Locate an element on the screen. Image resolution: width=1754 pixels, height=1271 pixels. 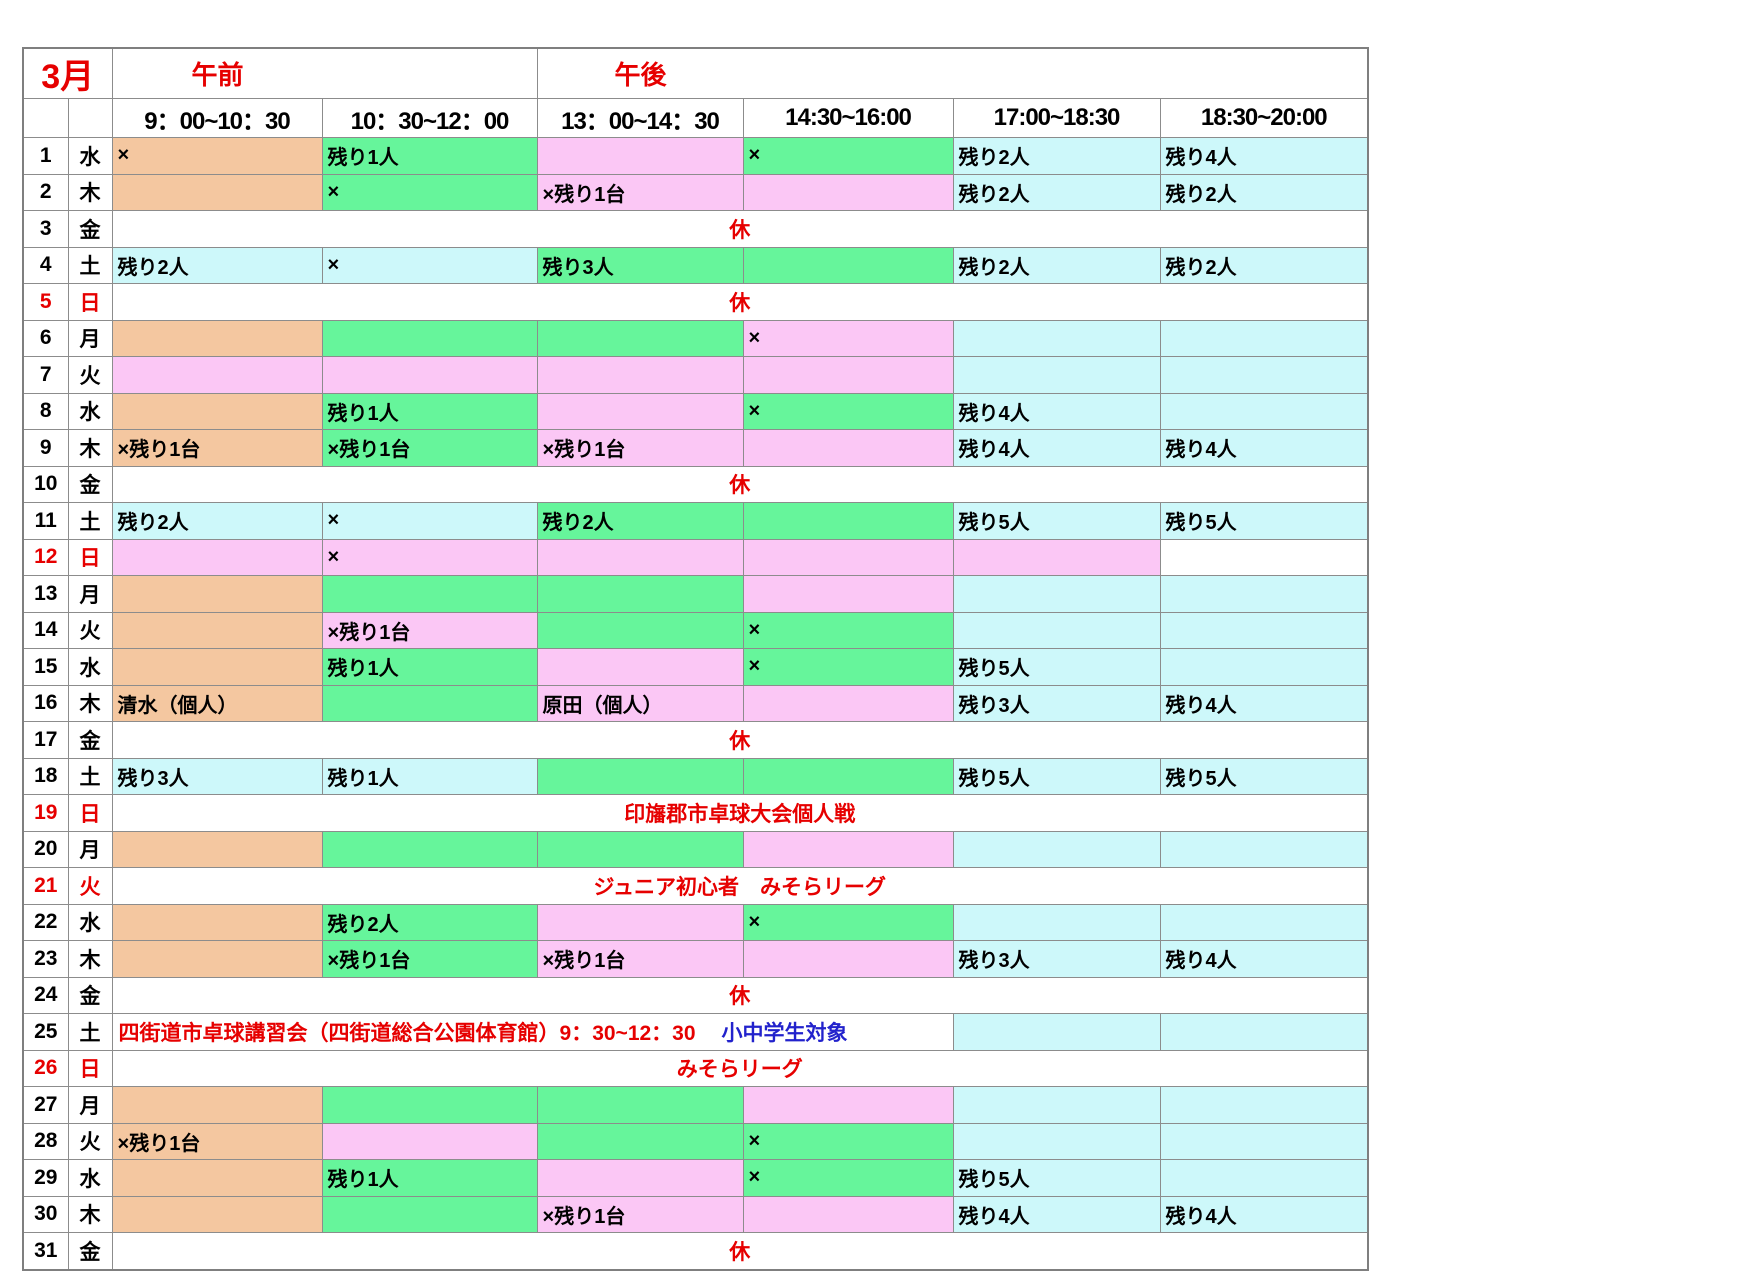
blank-corner-cell is located at coordinates (90, 118).